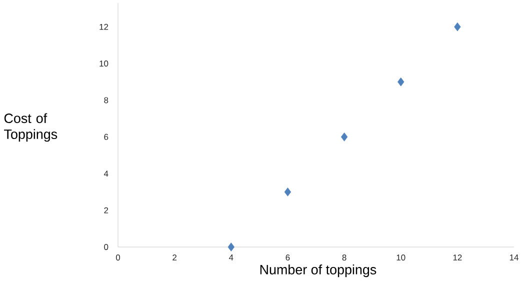 Image resolution: width=525 pixels, height=304 pixels. I want to click on x-tick-label: 4, so click(231, 257).